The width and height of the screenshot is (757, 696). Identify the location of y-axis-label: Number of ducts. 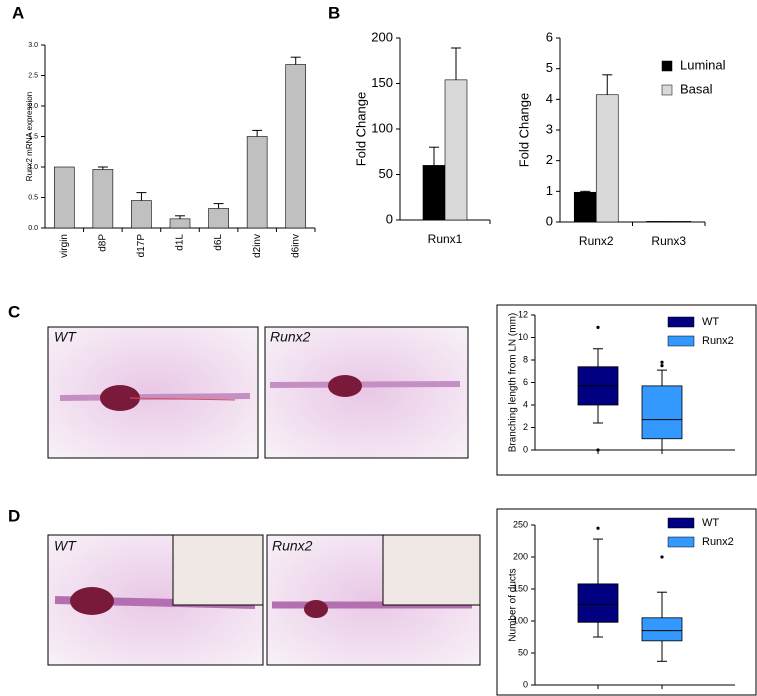
(513, 604).